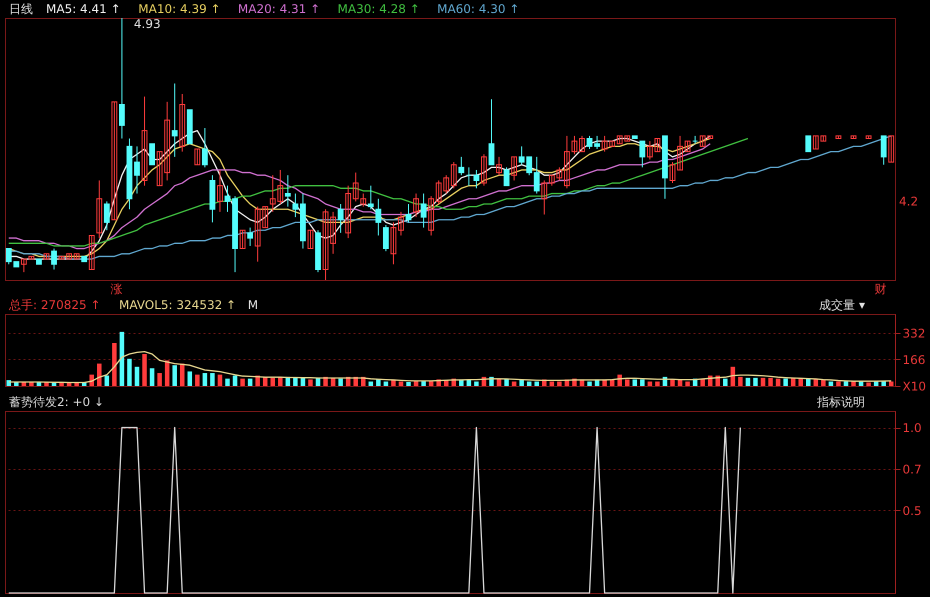 This screenshot has width=945, height=609. I want to click on y-tick-label: 0.7, so click(912, 469).